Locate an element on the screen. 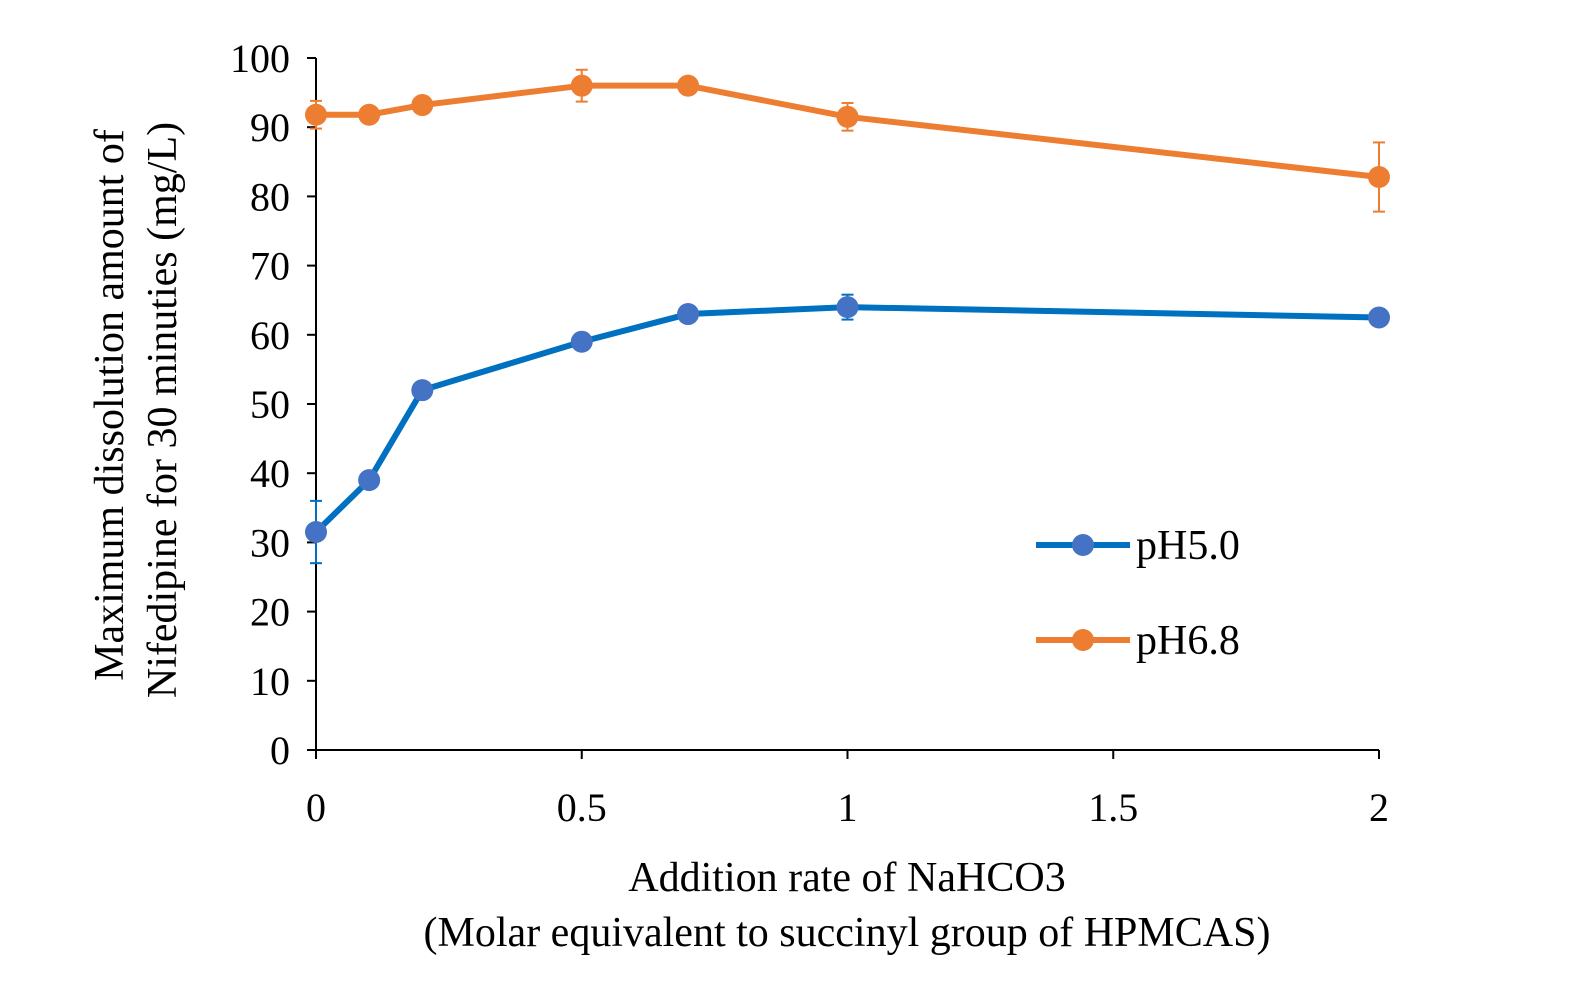 The height and width of the screenshot is (996, 1573). legend-label: pH6.8 is located at coordinates (1188, 641).